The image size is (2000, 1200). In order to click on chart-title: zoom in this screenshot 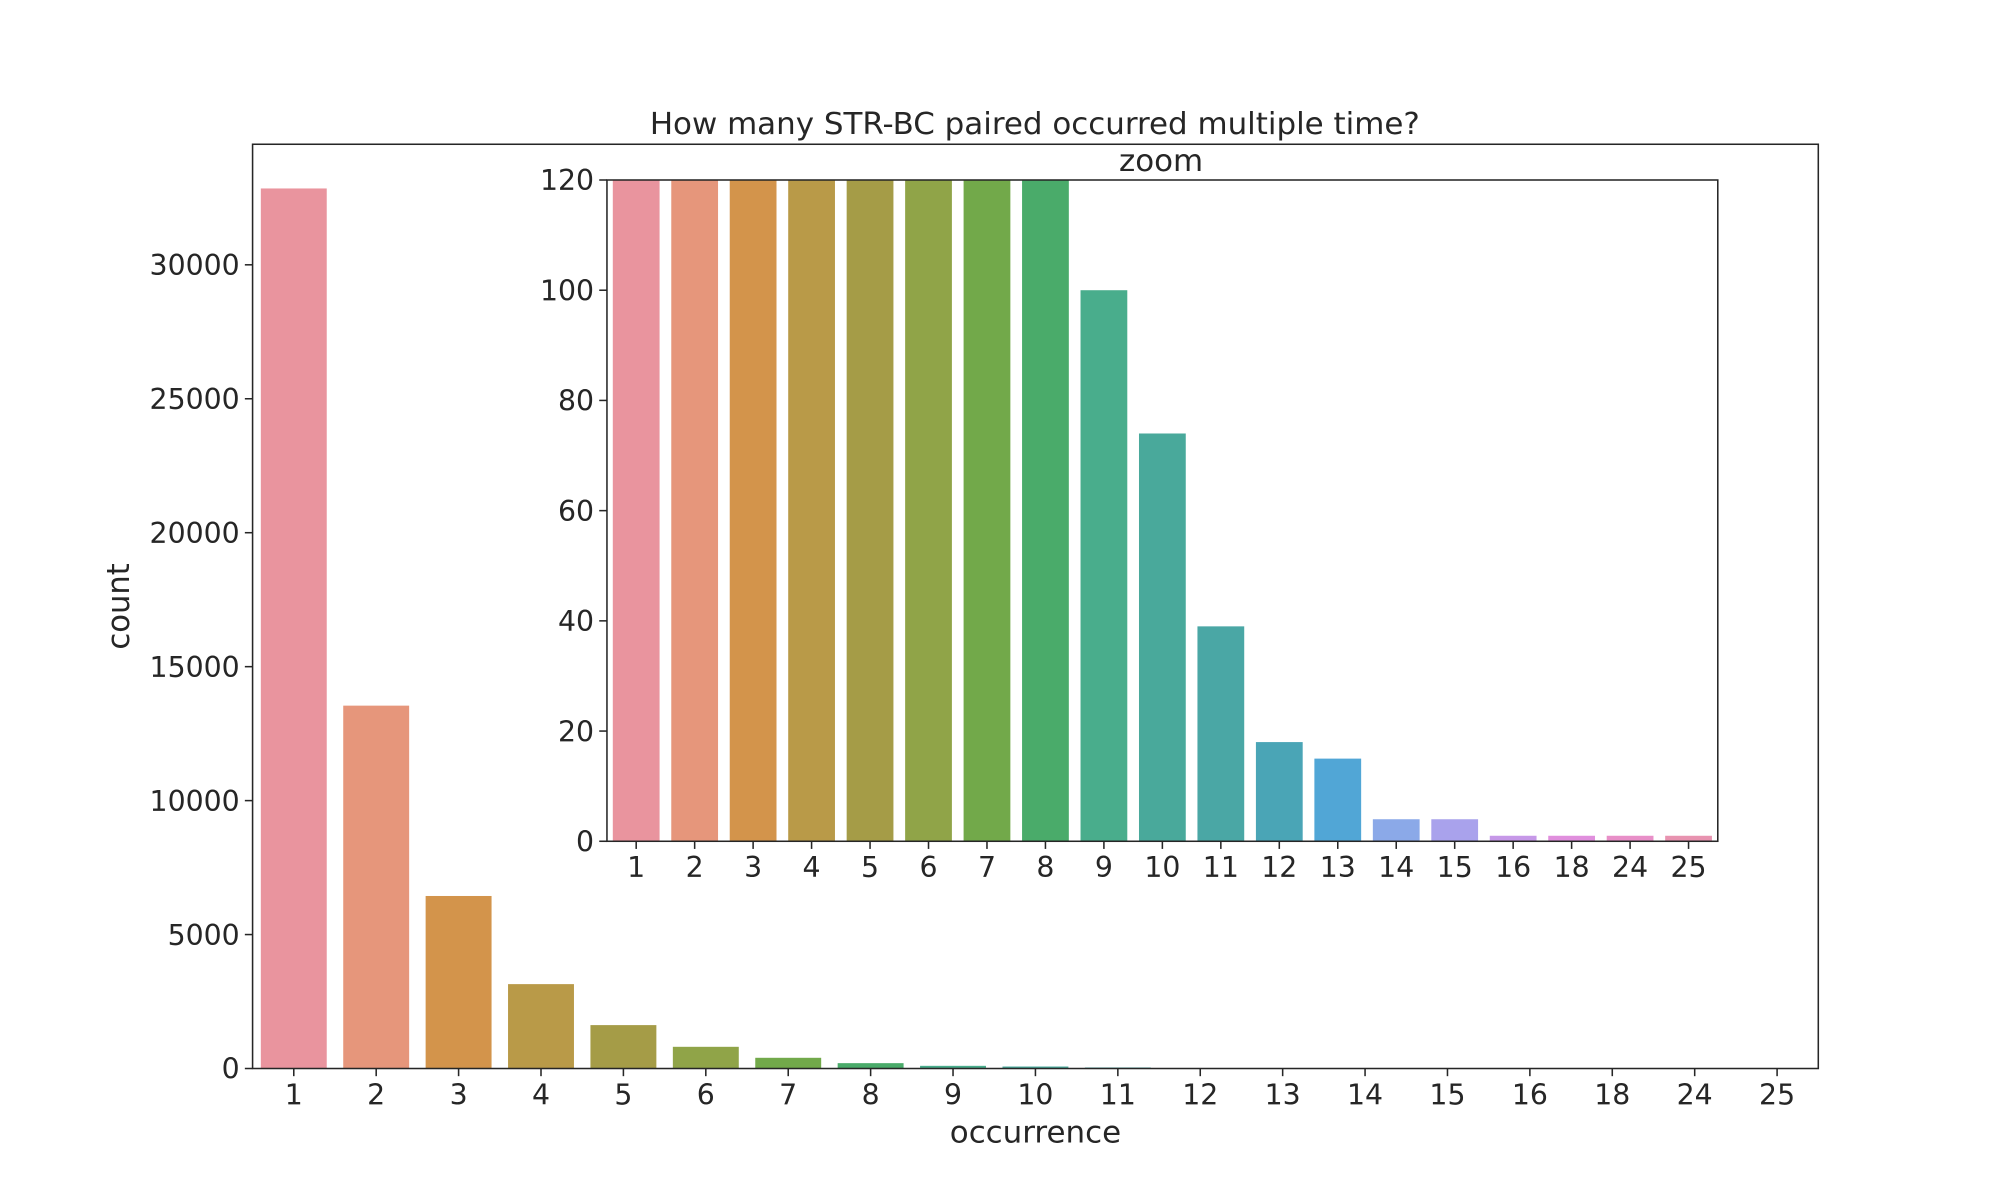, I will do `click(1161, 161)`.